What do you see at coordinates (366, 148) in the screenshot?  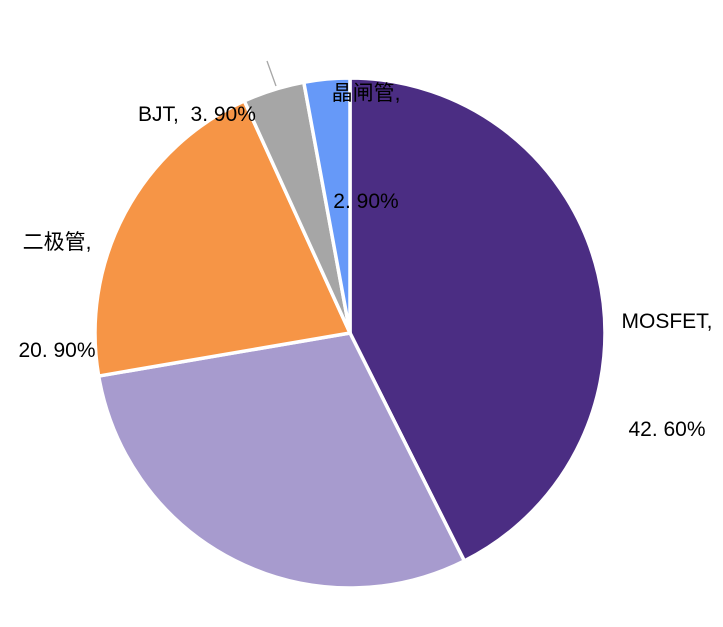 I see `label-thyristor: 晶闸管, 2. 90%` at bounding box center [366, 148].